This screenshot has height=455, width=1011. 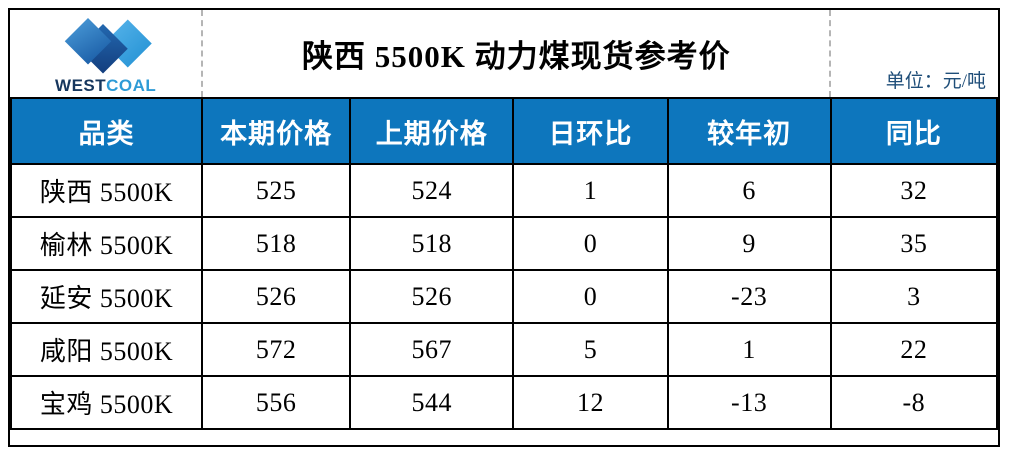 I want to click on logo-wordmark: WESTCOAL, so click(x=105, y=86).